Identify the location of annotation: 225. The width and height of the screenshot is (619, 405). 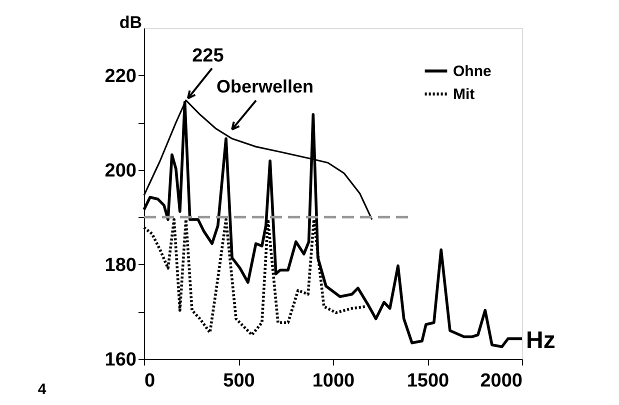
(208, 55).